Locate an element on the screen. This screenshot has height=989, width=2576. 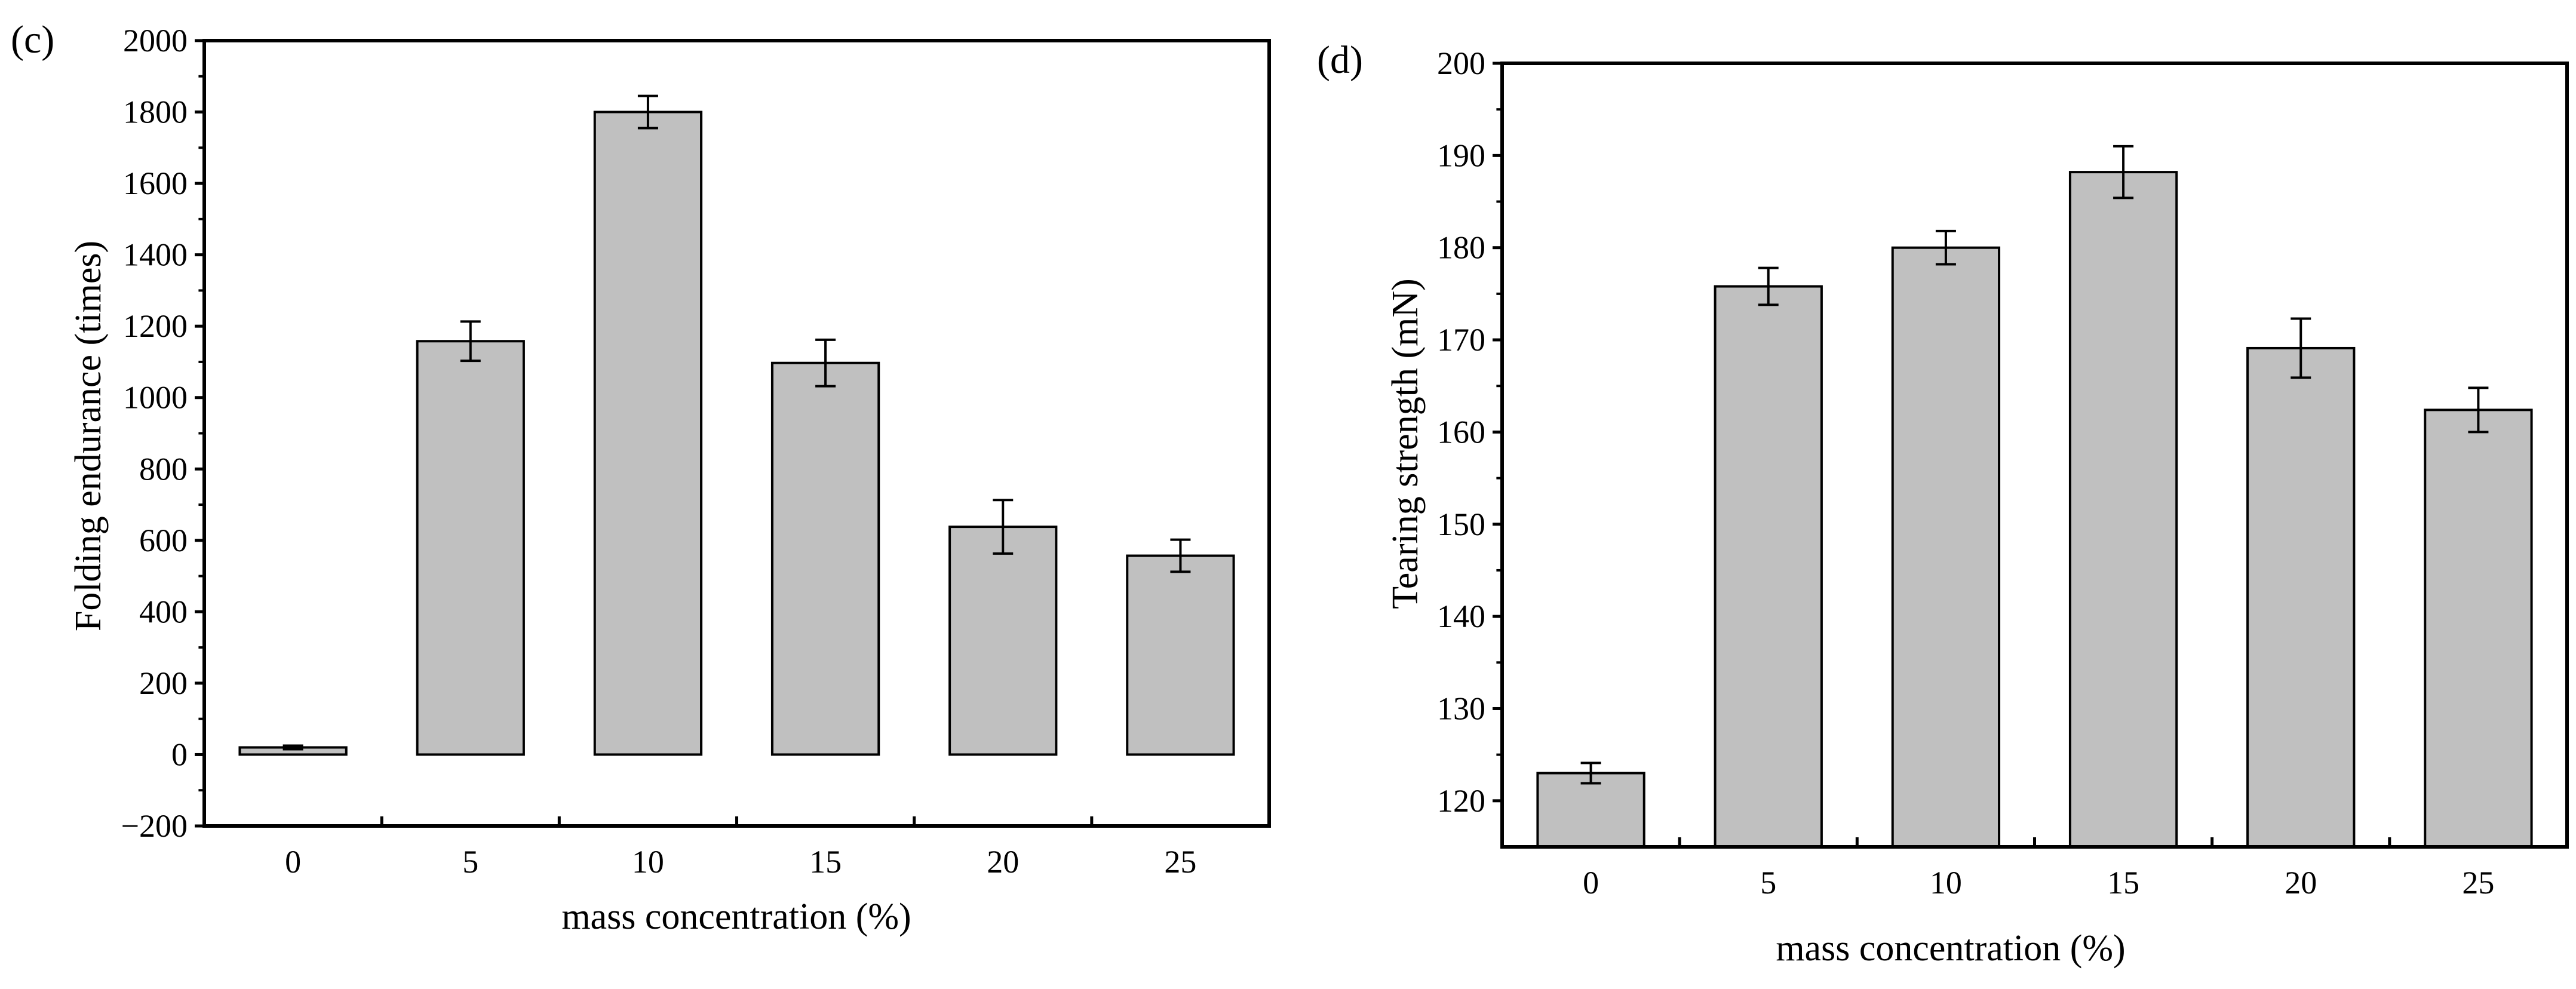
x-tick-label-c-20: 20 is located at coordinates (1003, 862).